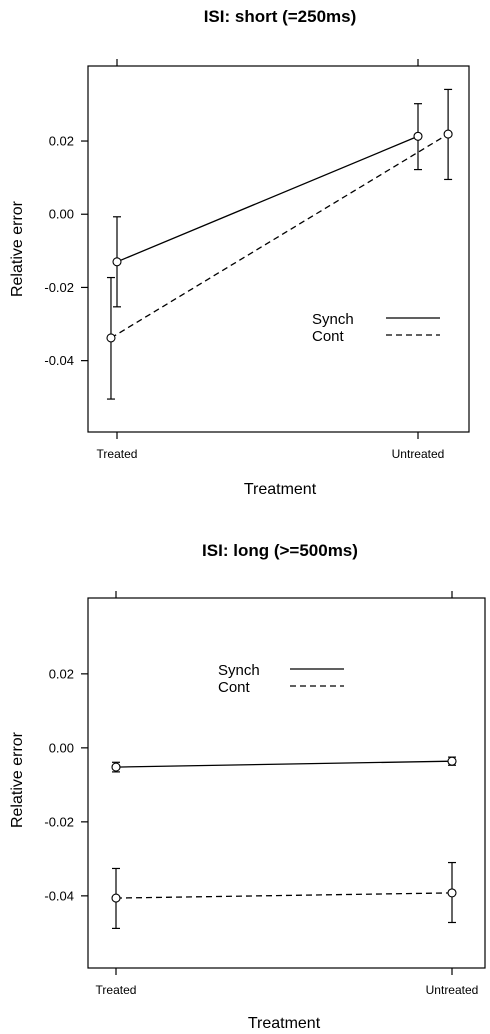 Image resolution: width=490 pixels, height=1034 pixels. Describe the element at coordinates (280, 16) in the screenshot. I see `chart-title: ISI: short (=250ms)` at that location.